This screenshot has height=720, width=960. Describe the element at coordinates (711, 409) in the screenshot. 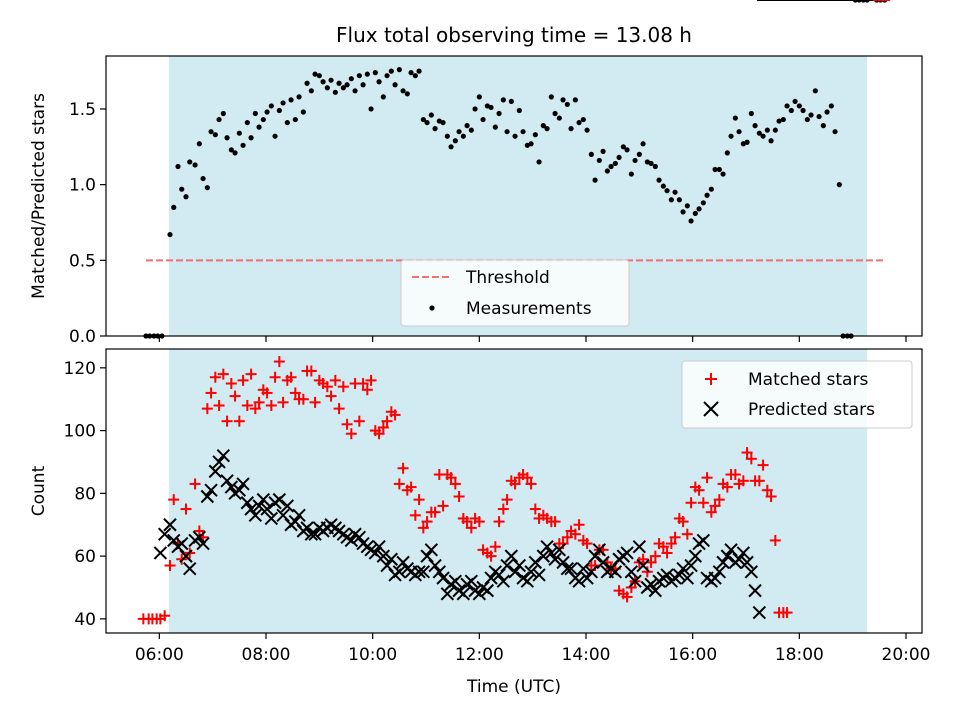

I see `legend-predicted-swatch` at that location.